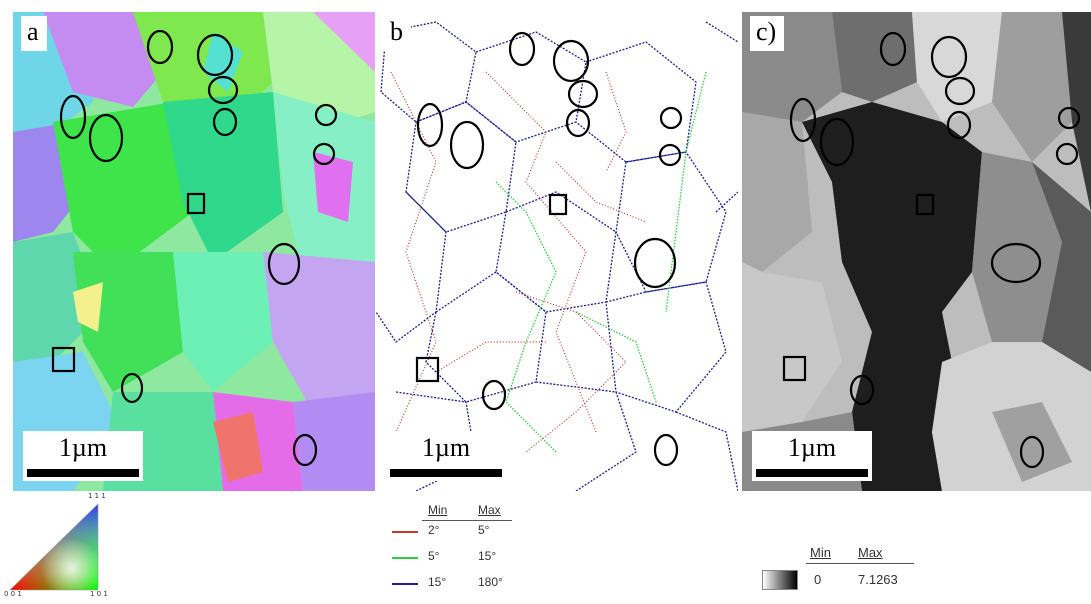 The height and width of the screenshot is (604, 1091). What do you see at coordinates (487, 556) in the screenshot?
I see `legend-row-max: 15°` at bounding box center [487, 556].